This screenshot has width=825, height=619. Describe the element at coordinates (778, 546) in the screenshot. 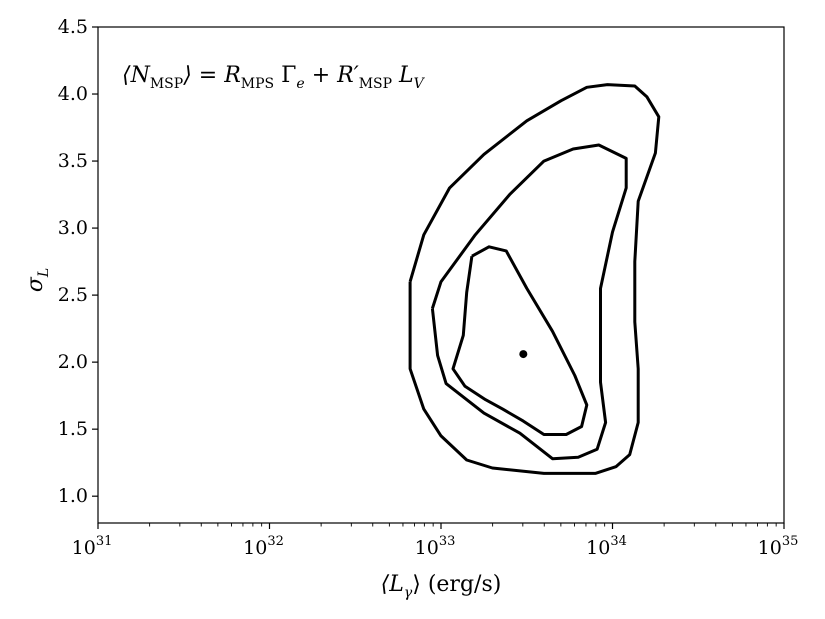

I see `x-tick-label: 1035` at that location.